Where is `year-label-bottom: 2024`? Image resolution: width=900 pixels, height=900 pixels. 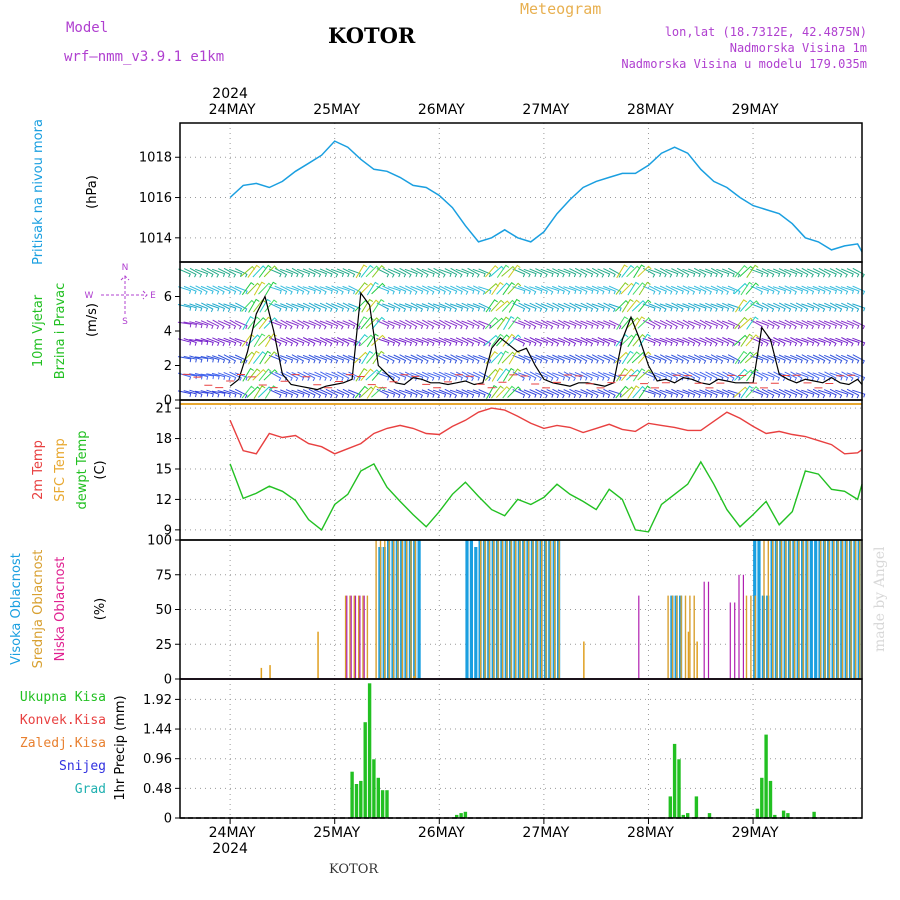
year-label-bottom: 2024 is located at coordinates (230, 849).